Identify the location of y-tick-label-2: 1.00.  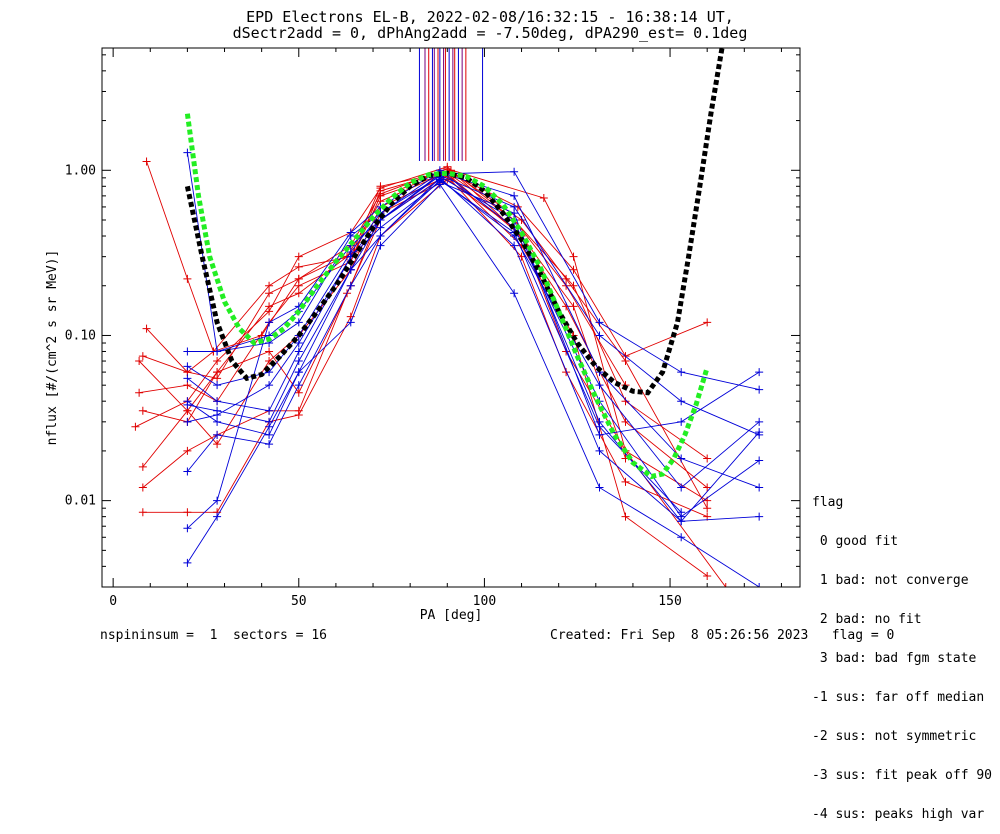
(80, 170).